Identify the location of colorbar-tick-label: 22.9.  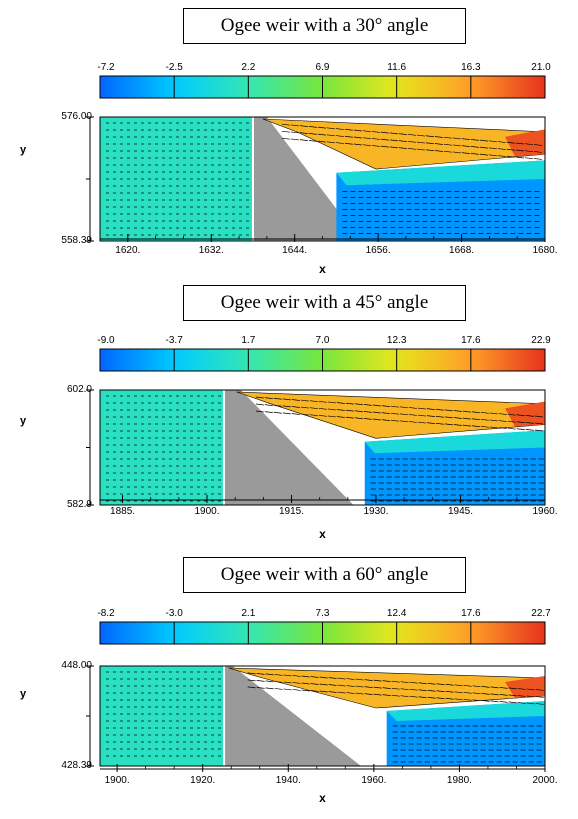
(541, 340).